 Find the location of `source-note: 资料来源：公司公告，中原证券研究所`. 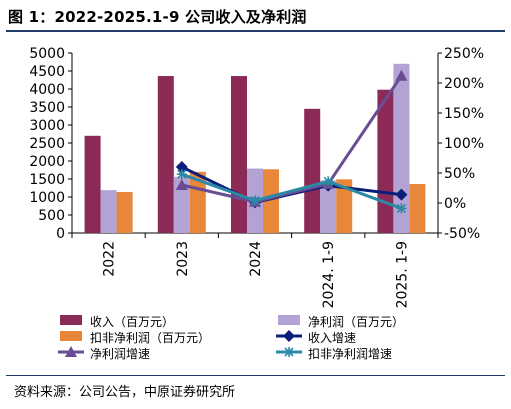

source-note: 资料来源：公司公告，中原证券研究所 is located at coordinates (125, 392).